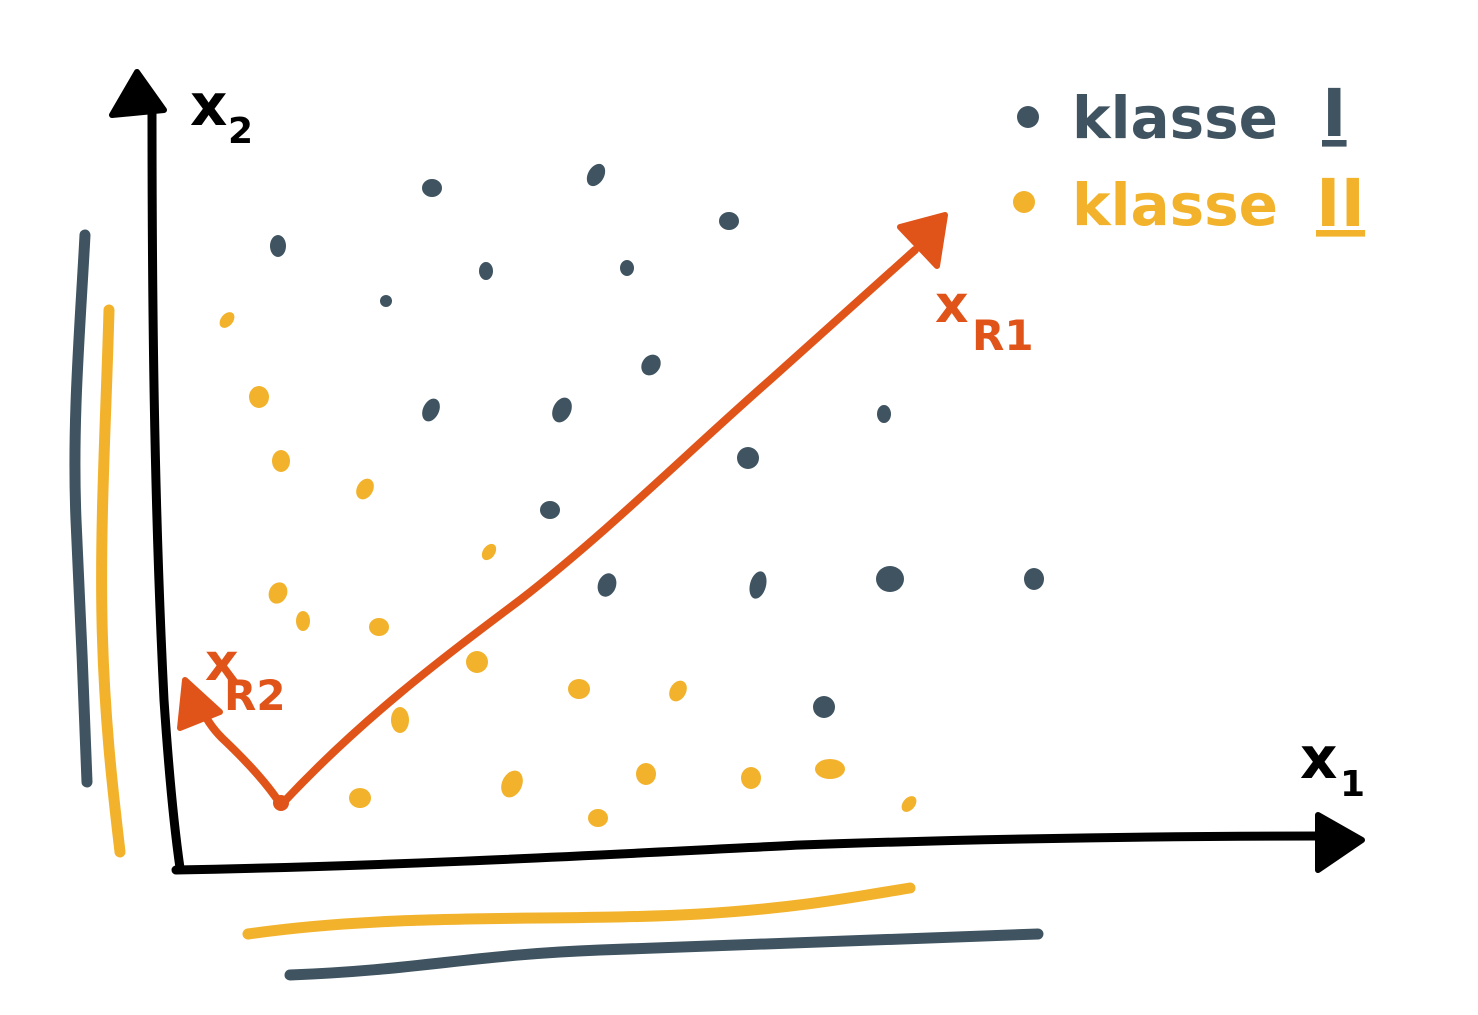  I want to click on legend-class1-dot, so click(1028, 117).